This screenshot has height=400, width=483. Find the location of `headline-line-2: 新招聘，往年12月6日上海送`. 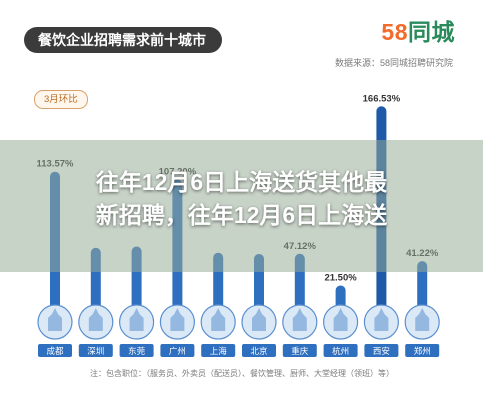

headline-line-2: 新招聘，往年12月6日上海送 is located at coordinates (241, 215).